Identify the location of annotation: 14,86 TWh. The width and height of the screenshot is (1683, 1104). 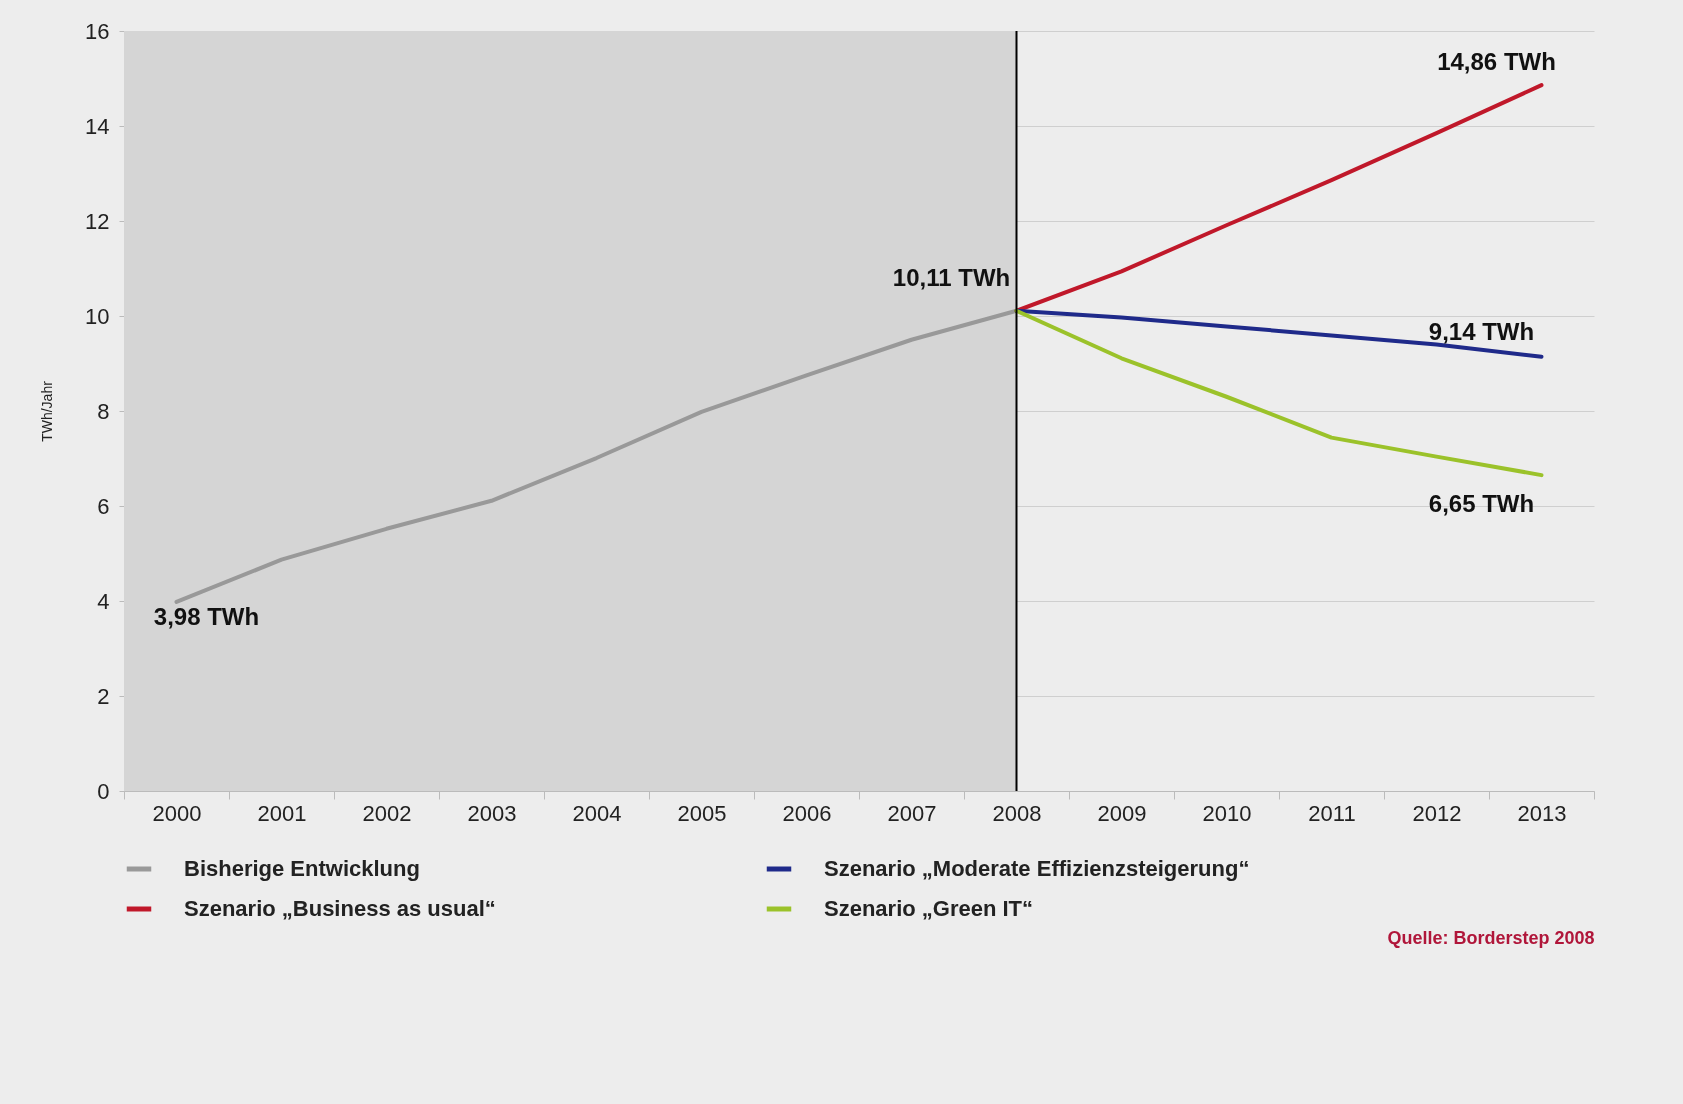
(1496, 62).